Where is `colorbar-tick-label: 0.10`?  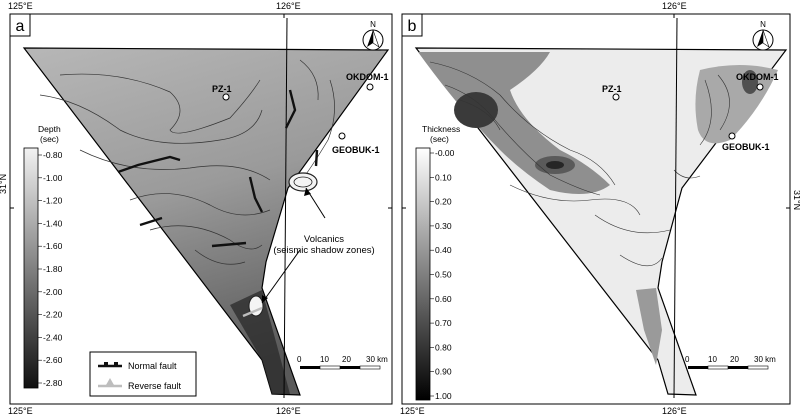
colorbar-tick-label: 0.10 is located at coordinates (443, 177).